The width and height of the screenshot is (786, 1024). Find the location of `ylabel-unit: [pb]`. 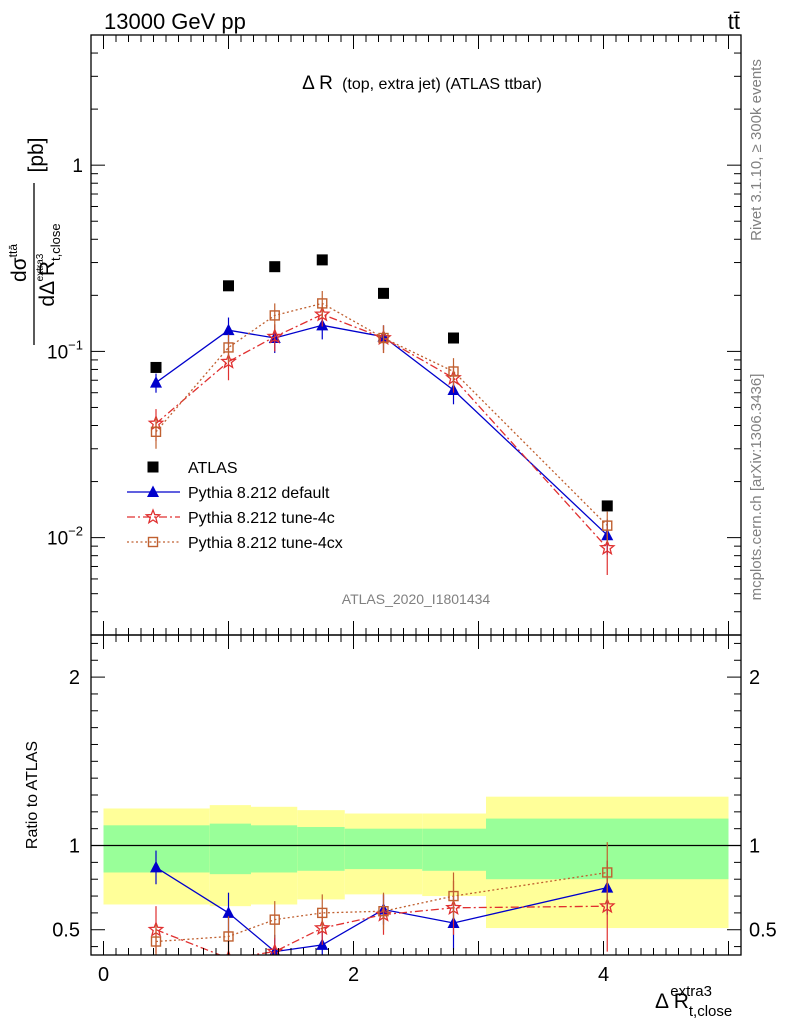

ylabel-unit: [pb] is located at coordinates (36, 154).